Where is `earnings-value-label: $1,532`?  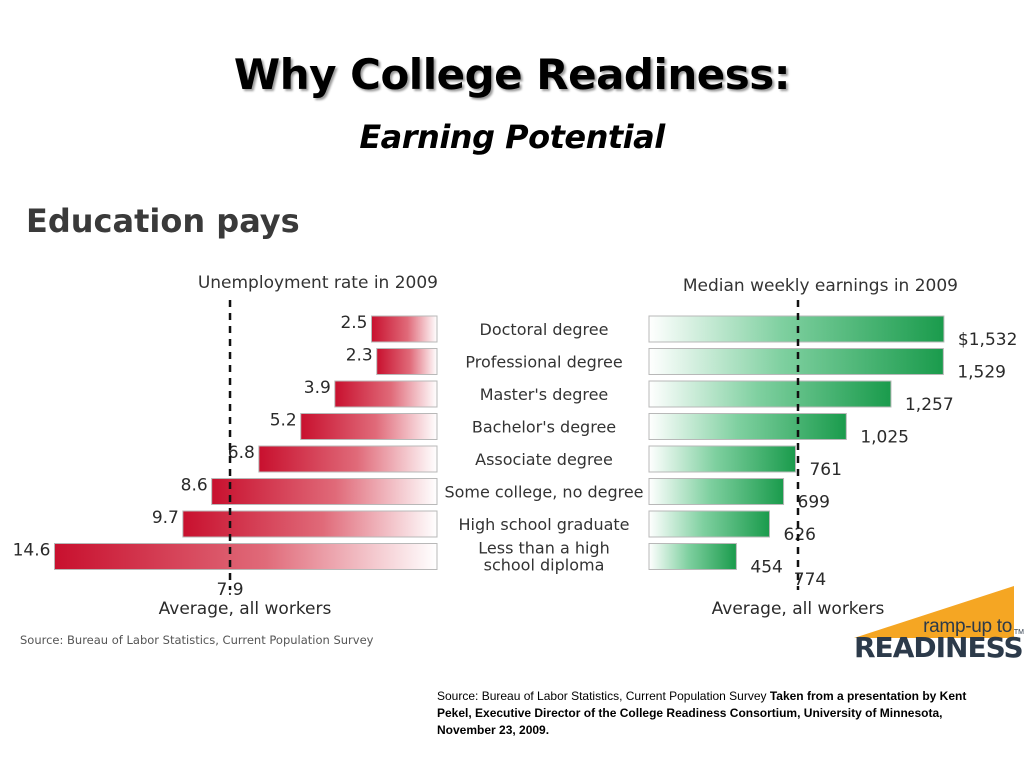
earnings-value-label: $1,532 is located at coordinates (987, 340).